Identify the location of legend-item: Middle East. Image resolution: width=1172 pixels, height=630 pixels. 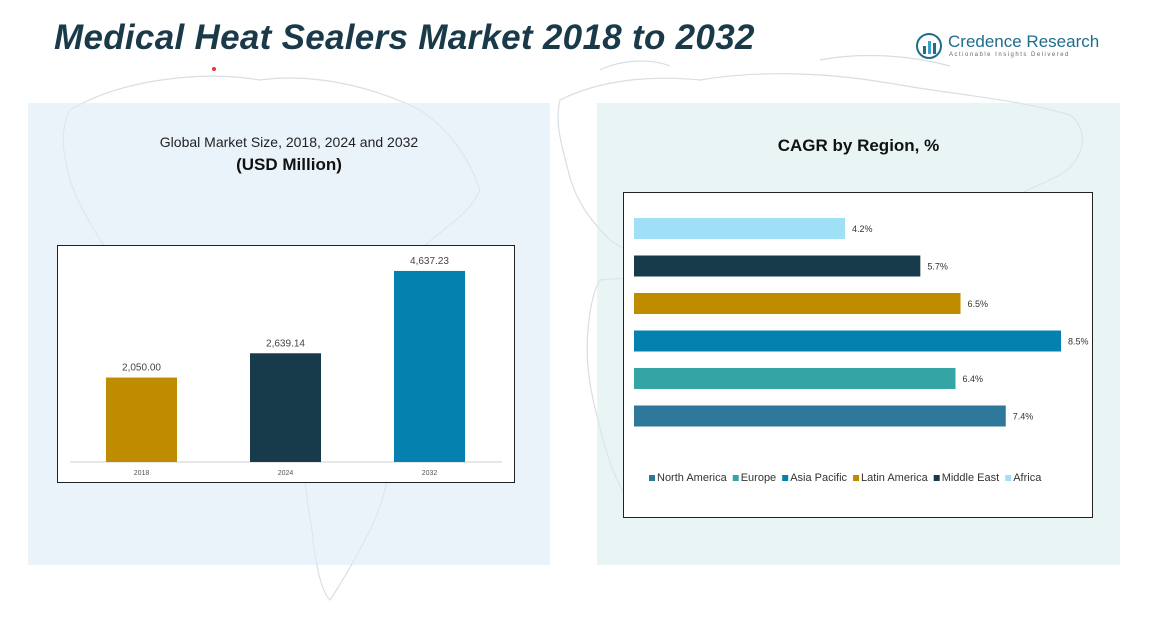
(970, 478).